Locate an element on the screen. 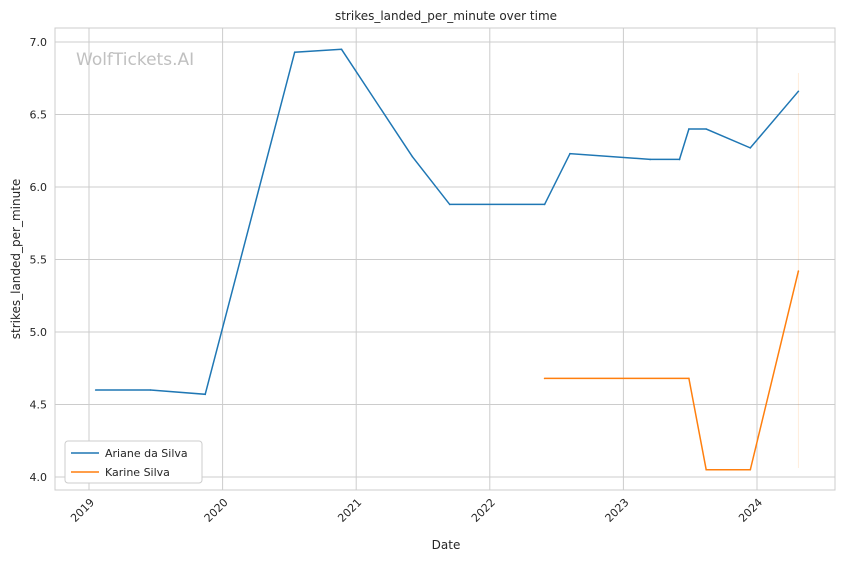 This screenshot has height=565, width=844. y-tick-label: 6.5 is located at coordinates (39, 115).